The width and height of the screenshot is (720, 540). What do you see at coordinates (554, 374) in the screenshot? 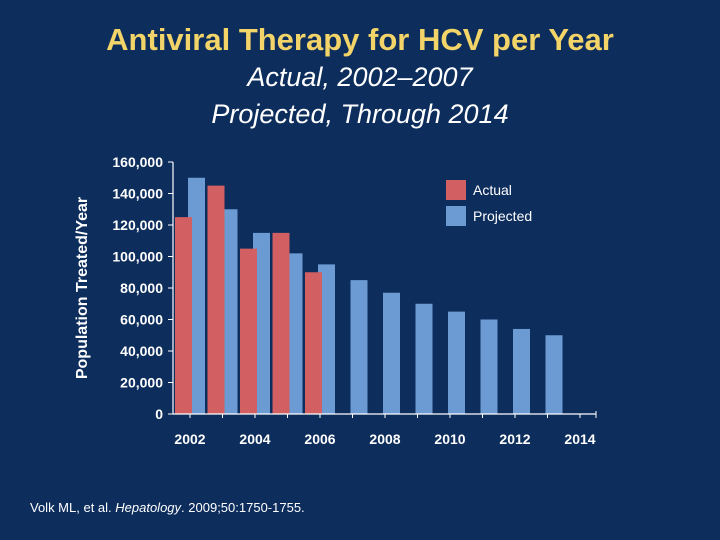
I see `bar-projected-2013` at bounding box center [554, 374].